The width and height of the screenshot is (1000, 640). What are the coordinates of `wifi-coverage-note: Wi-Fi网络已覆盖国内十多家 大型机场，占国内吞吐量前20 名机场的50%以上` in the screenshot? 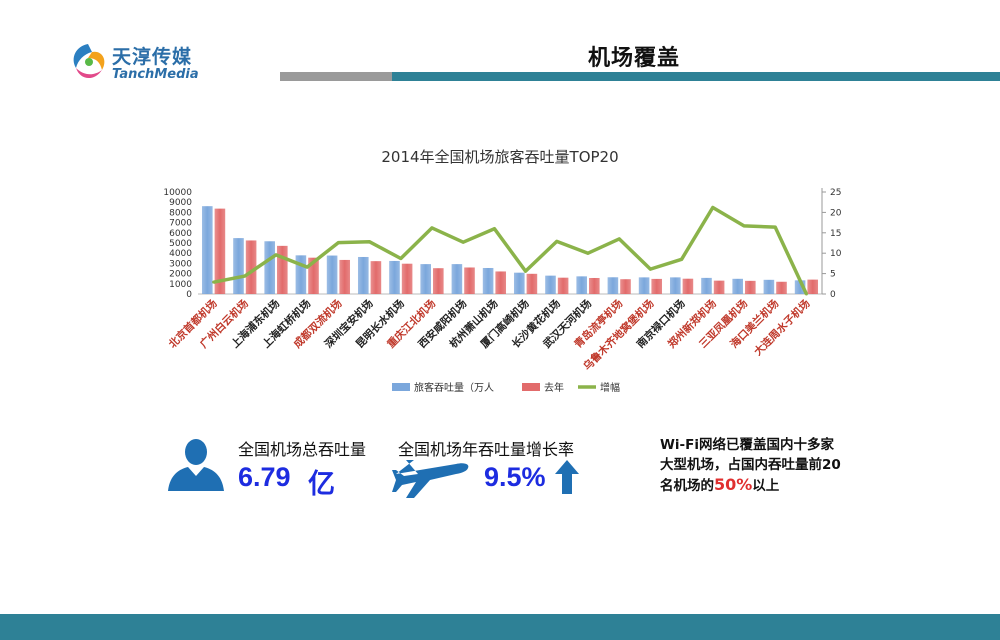 It's located at (770, 465).